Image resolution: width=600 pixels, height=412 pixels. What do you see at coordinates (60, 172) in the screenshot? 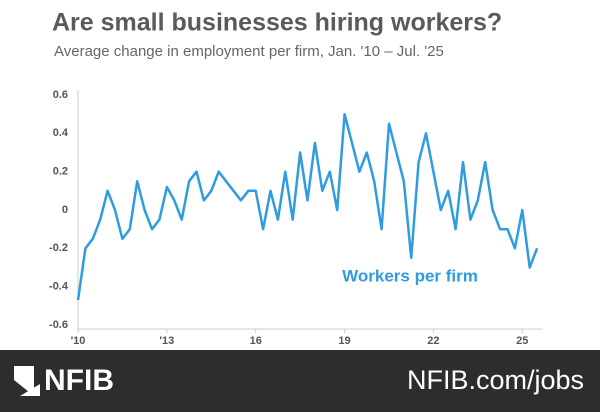
I see `y-tick-label: 0.2` at bounding box center [60, 172].